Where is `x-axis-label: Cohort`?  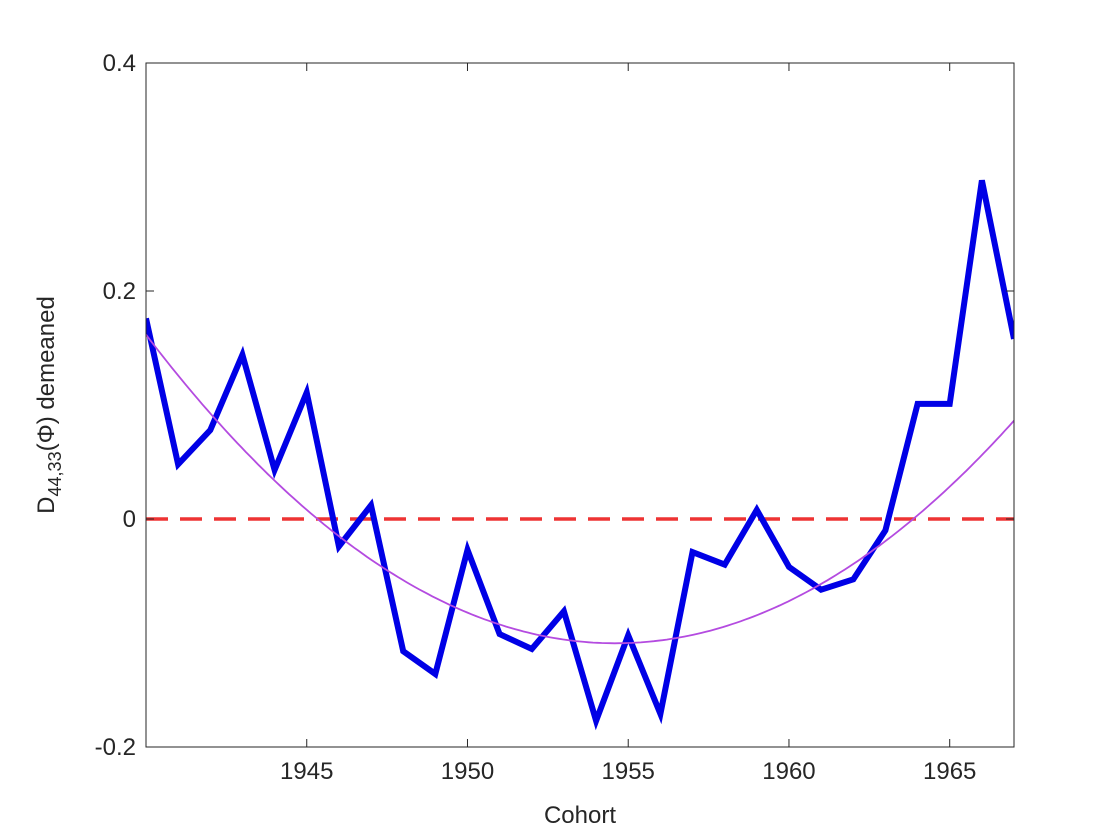
x-axis-label: Cohort is located at coordinates (580, 815).